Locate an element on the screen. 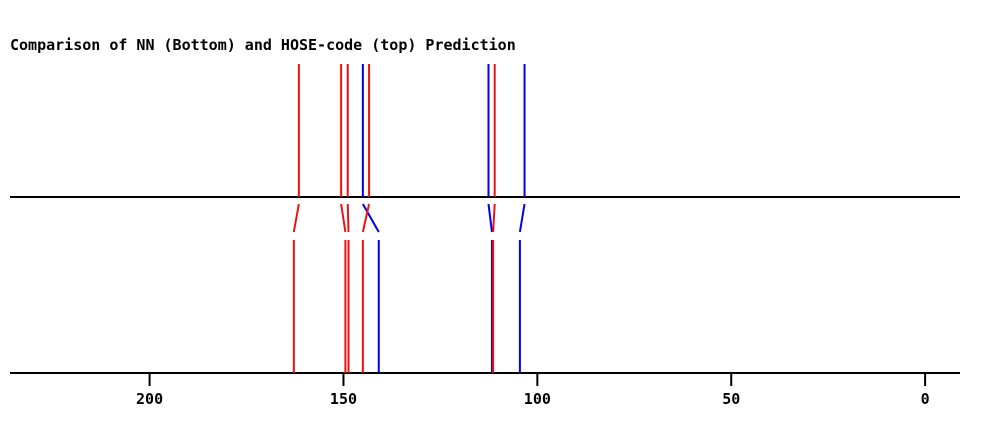  x-axis-ticks: 200 150 100 50 0 is located at coordinates (533, 390).